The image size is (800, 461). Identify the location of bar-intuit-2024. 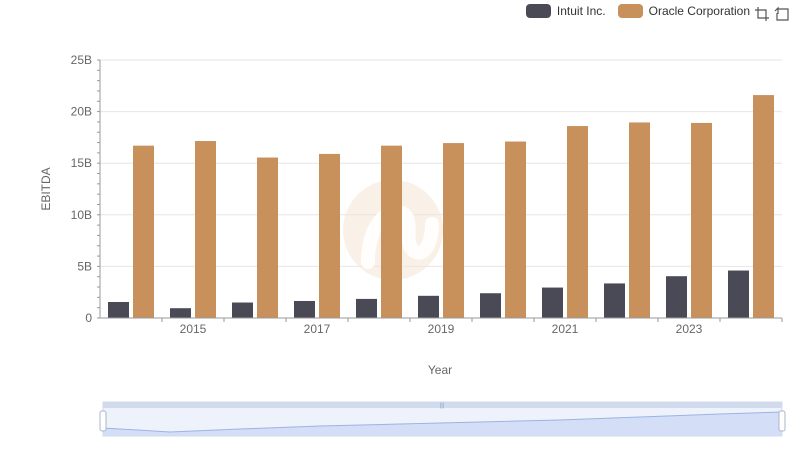
(738, 294).